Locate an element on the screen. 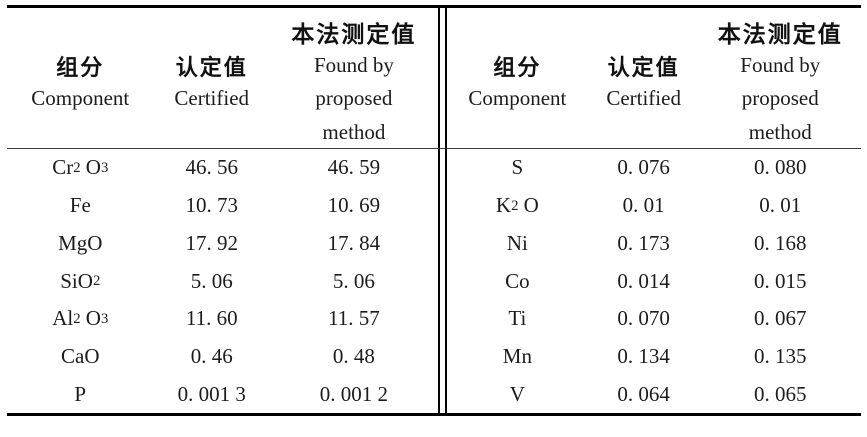 The image size is (867, 437). component-cell: Mn is located at coordinates (517, 355).